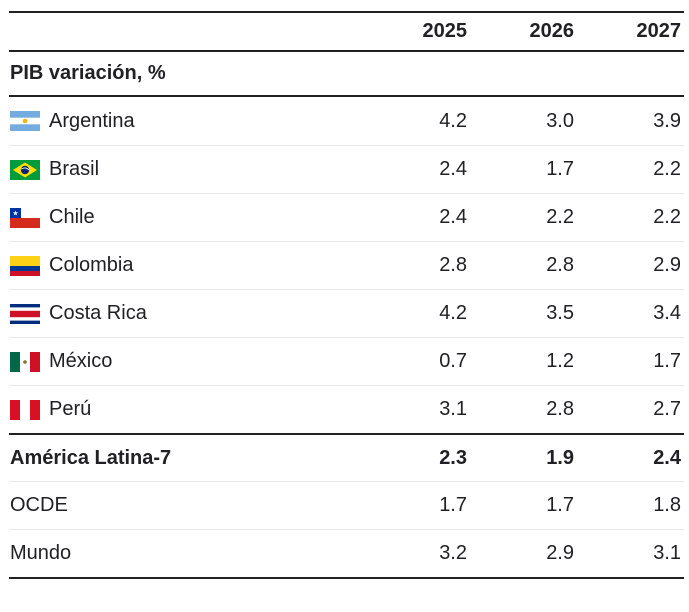 This screenshot has height=612, width=689. Describe the element at coordinates (560, 361) in the screenshot. I see `value-cell: 1.2` at that location.